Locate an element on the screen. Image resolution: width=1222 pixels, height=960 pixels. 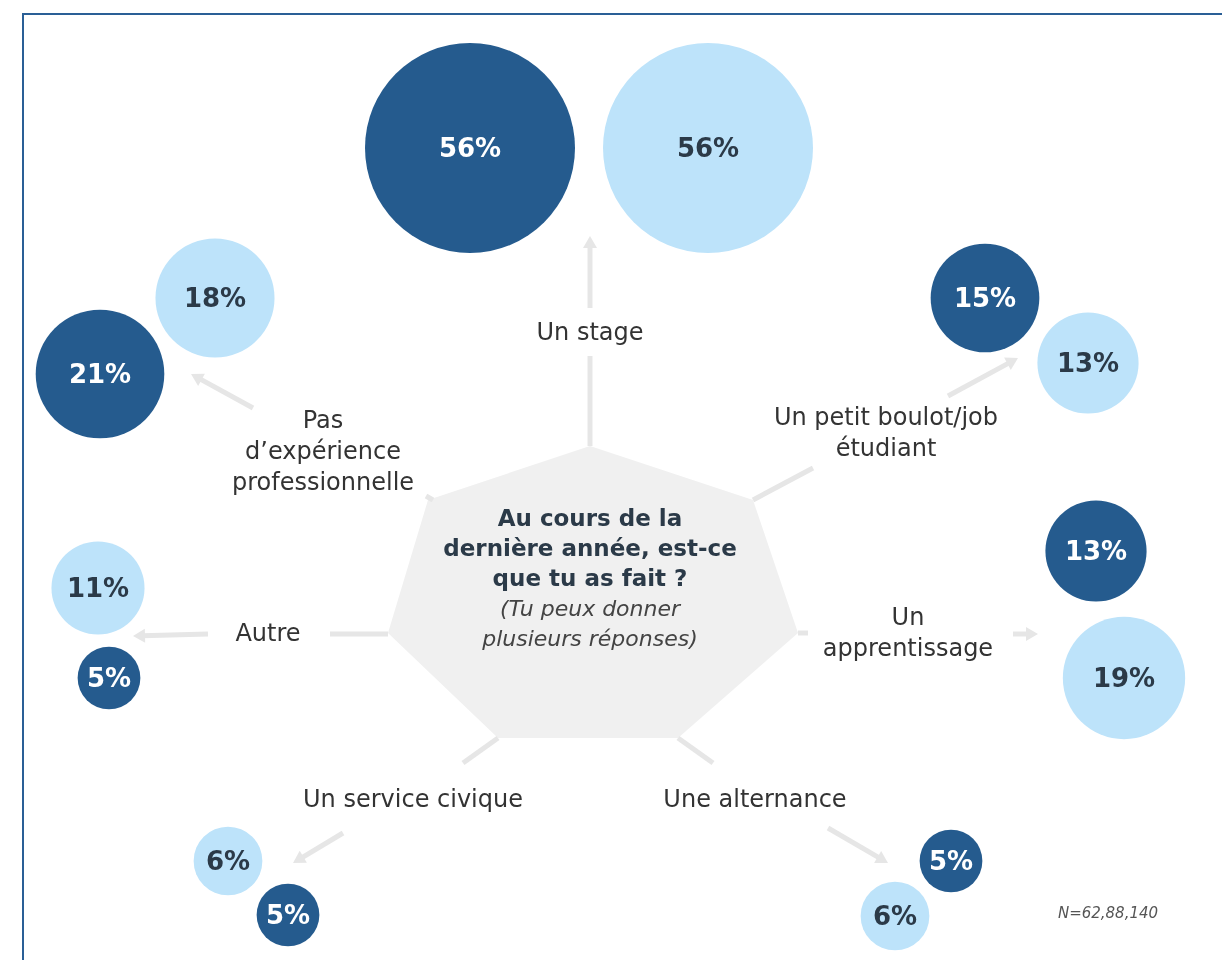
data-label: 21% is located at coordinates (100, 374).